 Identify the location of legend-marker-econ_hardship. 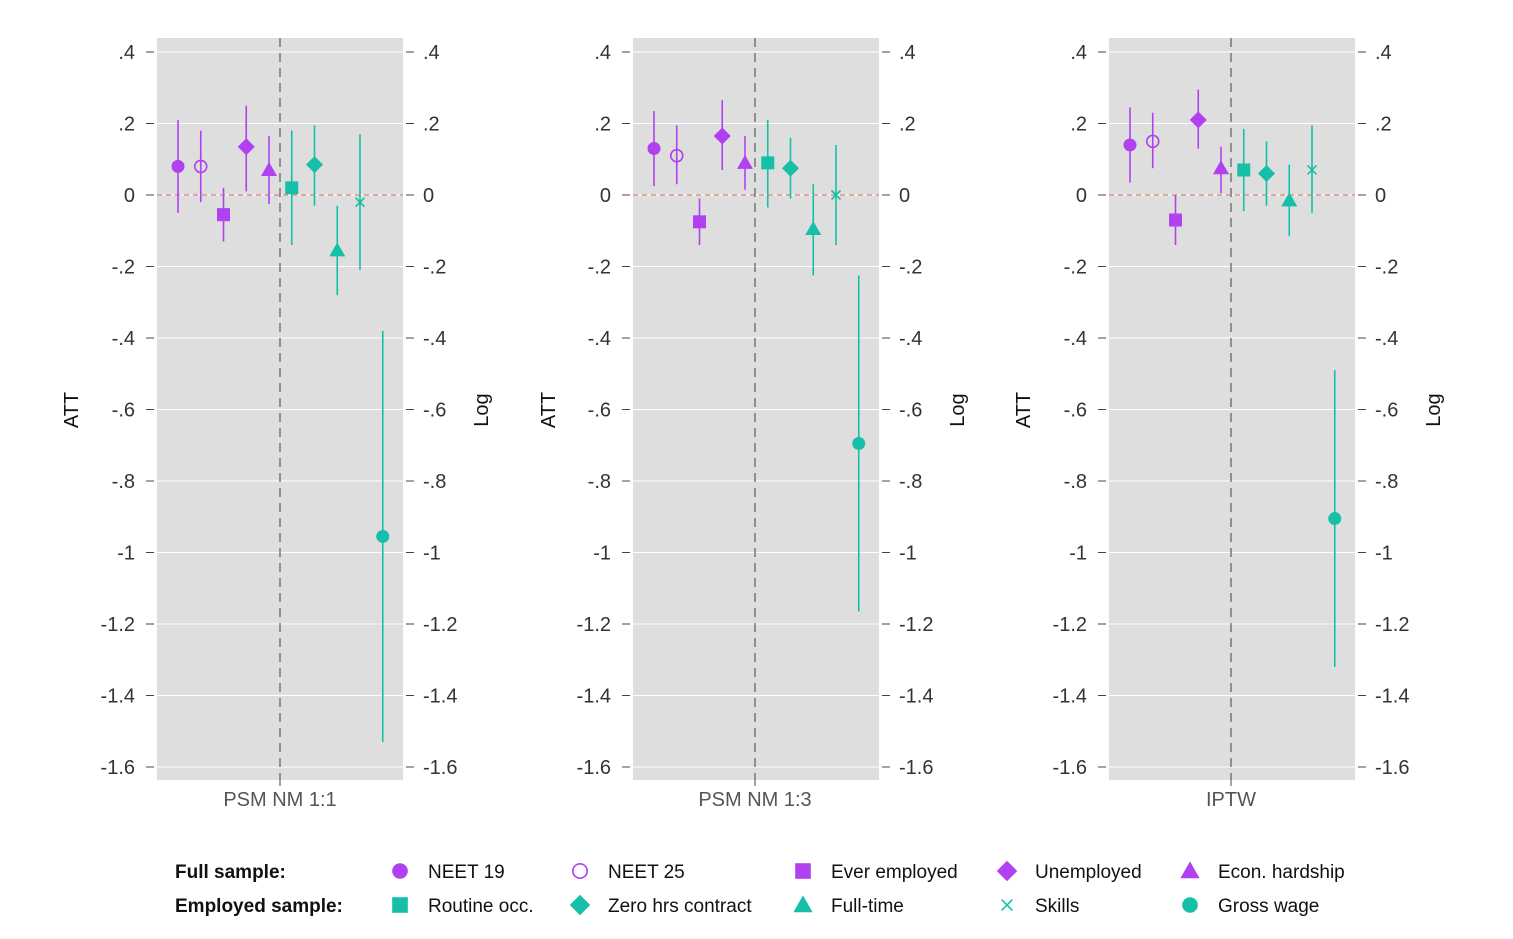
(1190, 870).